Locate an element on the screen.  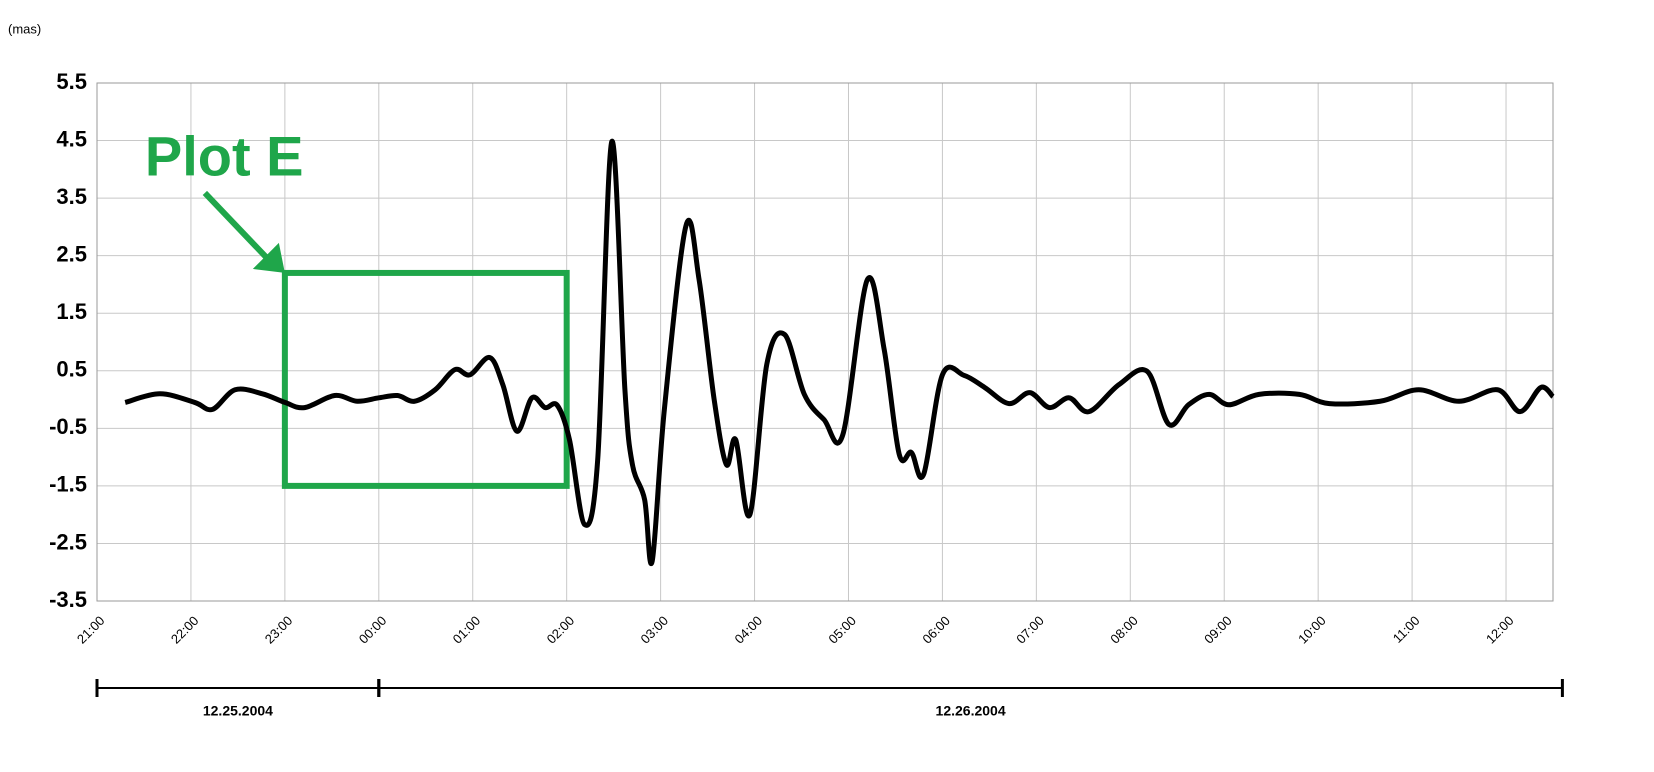
y-tick-label: -1.5 is located at coordinates (68, 484).